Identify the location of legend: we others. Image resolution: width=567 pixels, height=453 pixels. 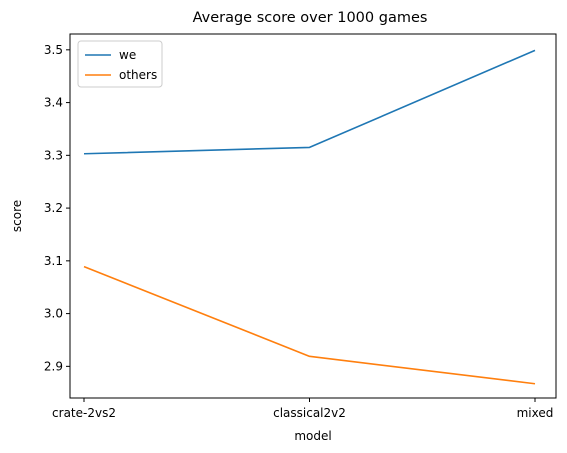
(120, 64).